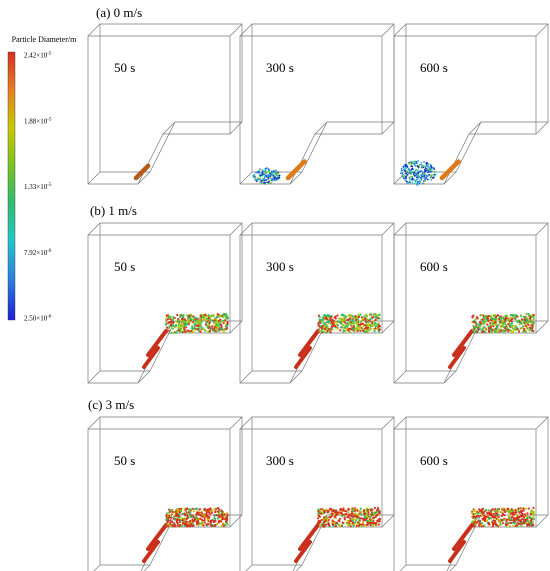 Image resolution: width=550 pixels, height=571 pixels. I want to click on row-label-c: (c) 3 m/s, so click(111, 404).